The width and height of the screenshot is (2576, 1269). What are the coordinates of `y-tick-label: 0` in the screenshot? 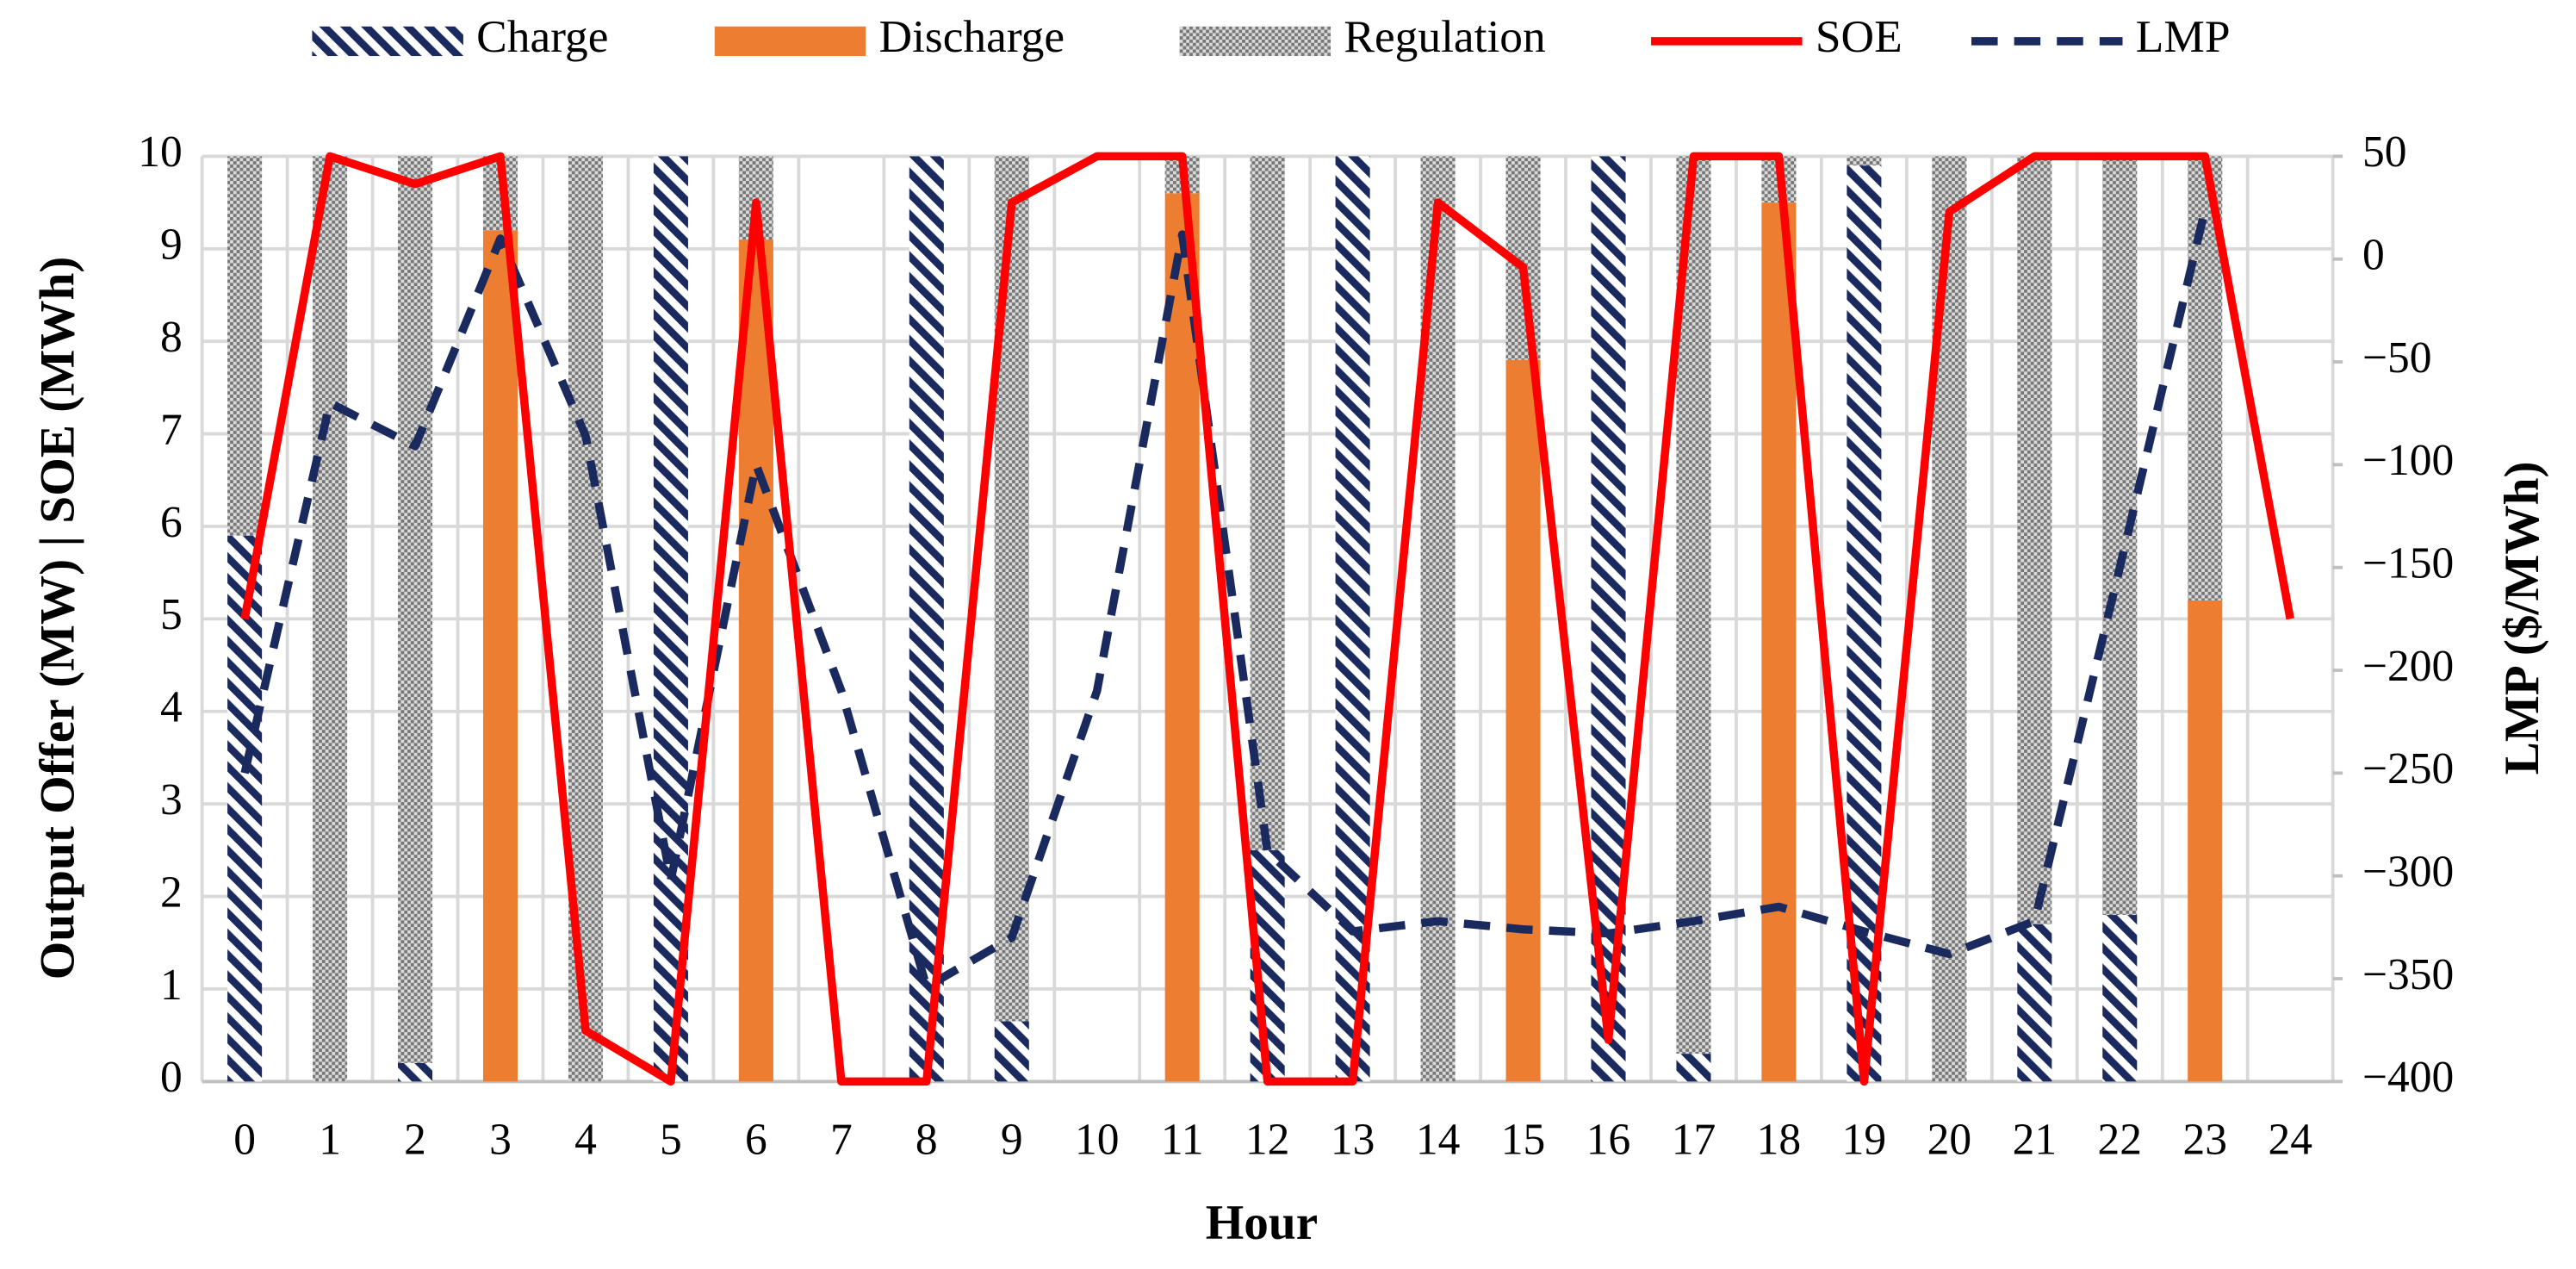 It's located at (172, 1078).